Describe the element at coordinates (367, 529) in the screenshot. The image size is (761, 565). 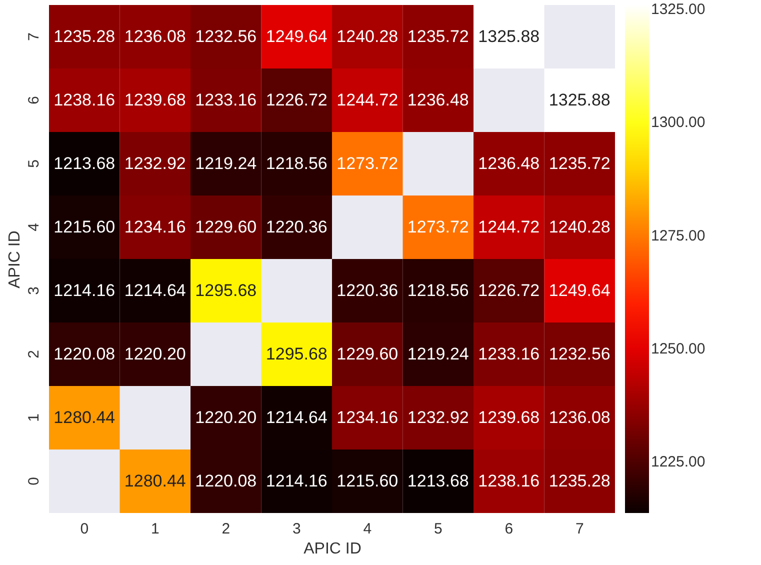
I see `x-tick-label: 4` at that location.